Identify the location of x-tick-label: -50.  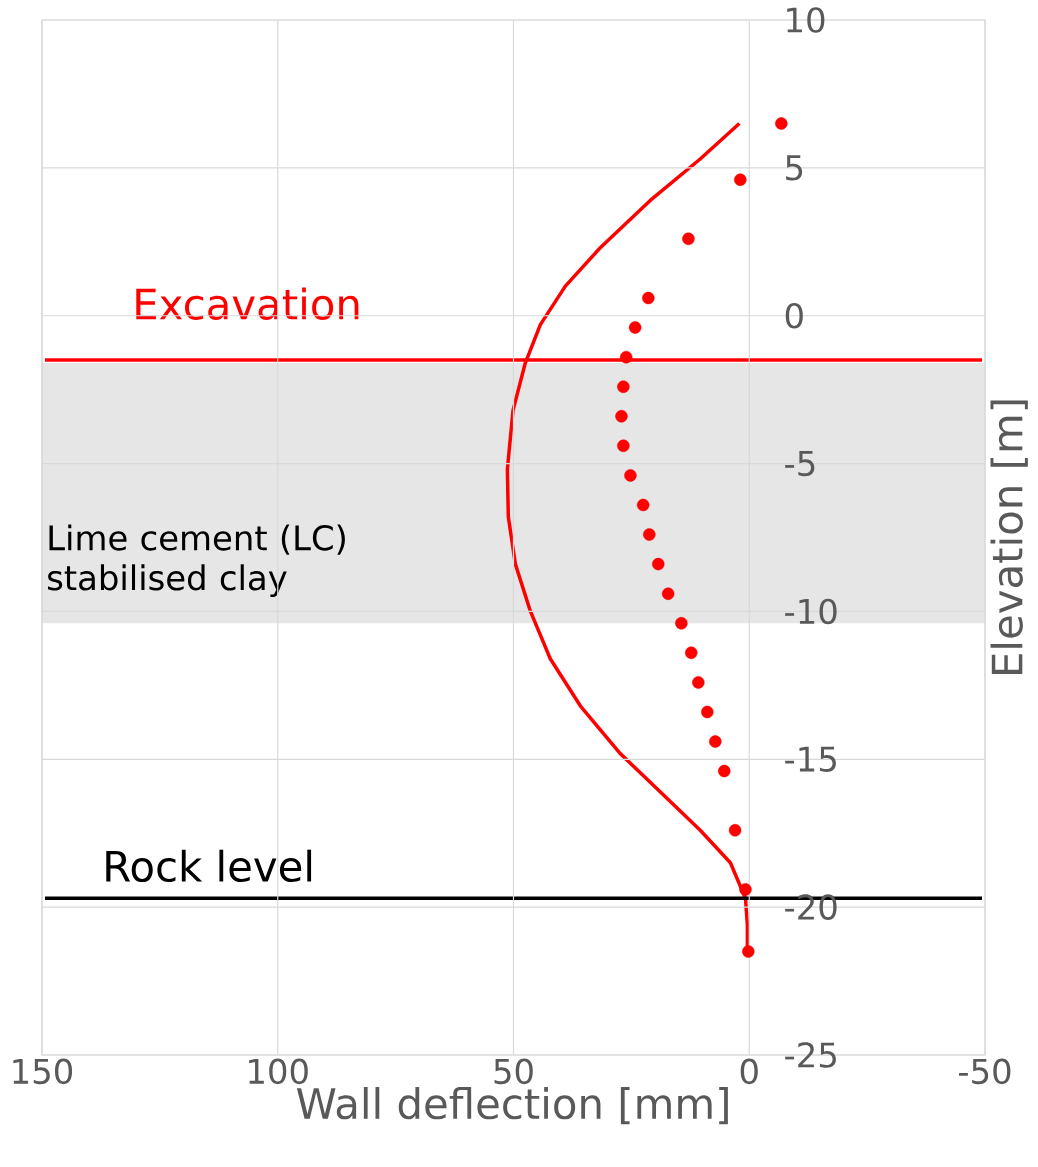
(984, 1071).